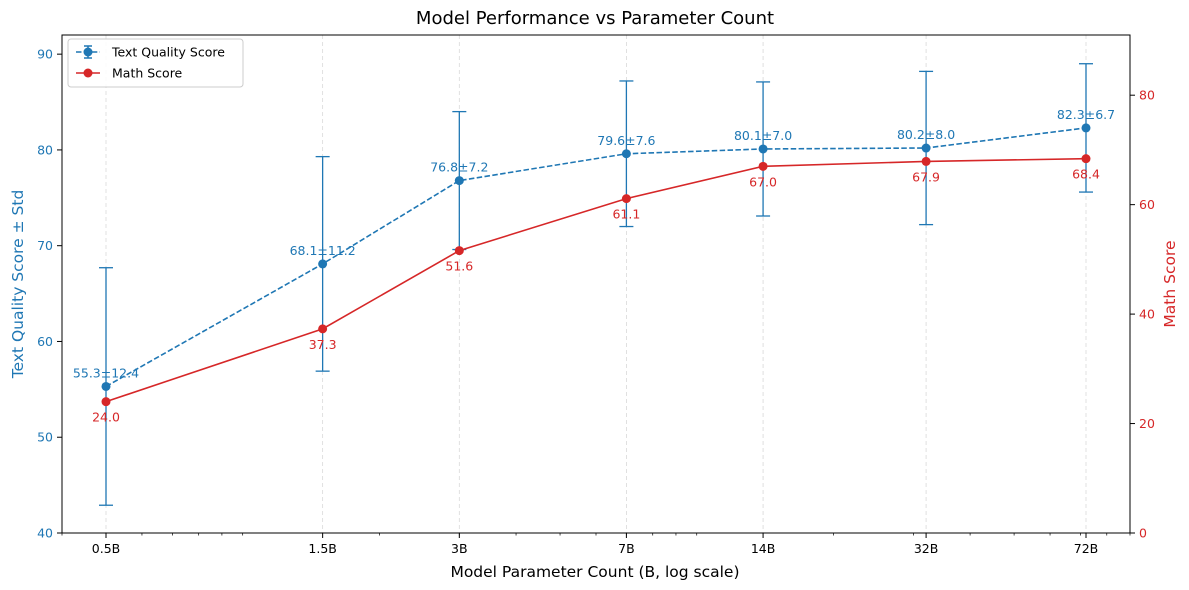 Image resolution: width=1189 pixels, height=590 pixels. What do you see at coordinates (926, 548) in the screenshot?
I see `x-tick-label-5: 32B` at bounding box center [926, 548].